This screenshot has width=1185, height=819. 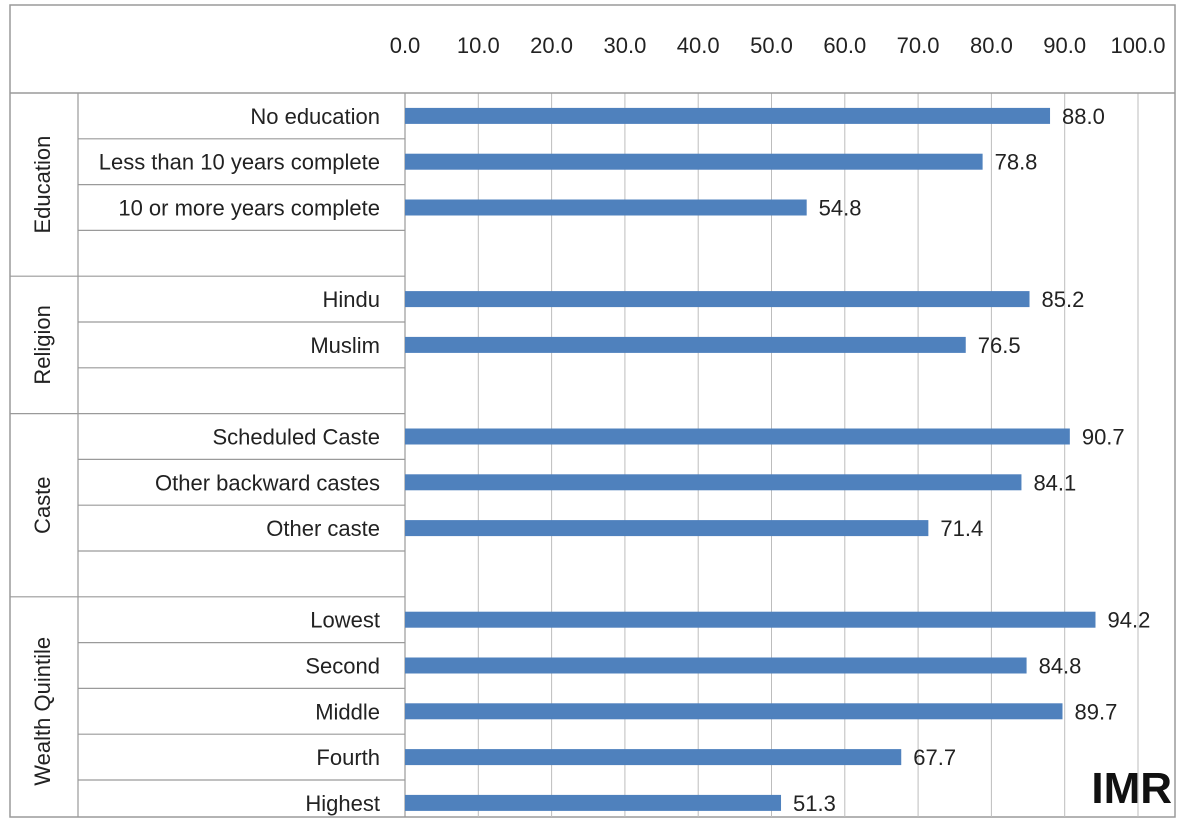 I want to click on value-label: 94.2, so click(x=1128, y=620).